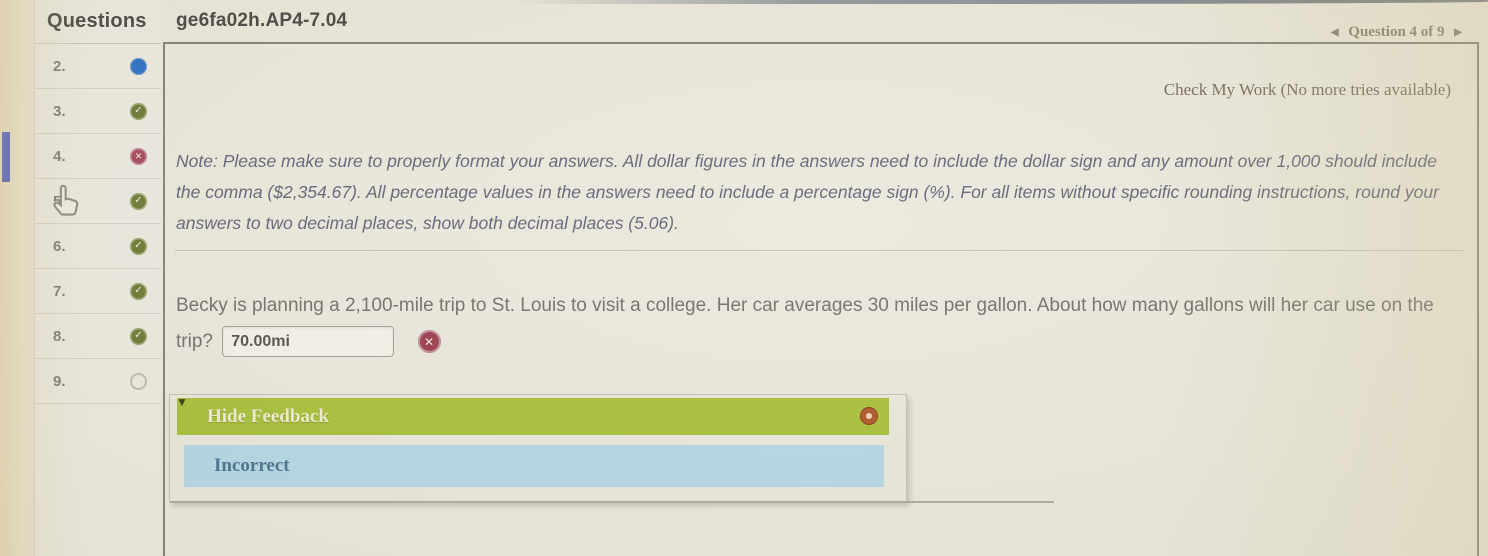  What do you see at coordinates (819, 250) in the screenshot?
I see `divider` at bounding box center [819, 250].